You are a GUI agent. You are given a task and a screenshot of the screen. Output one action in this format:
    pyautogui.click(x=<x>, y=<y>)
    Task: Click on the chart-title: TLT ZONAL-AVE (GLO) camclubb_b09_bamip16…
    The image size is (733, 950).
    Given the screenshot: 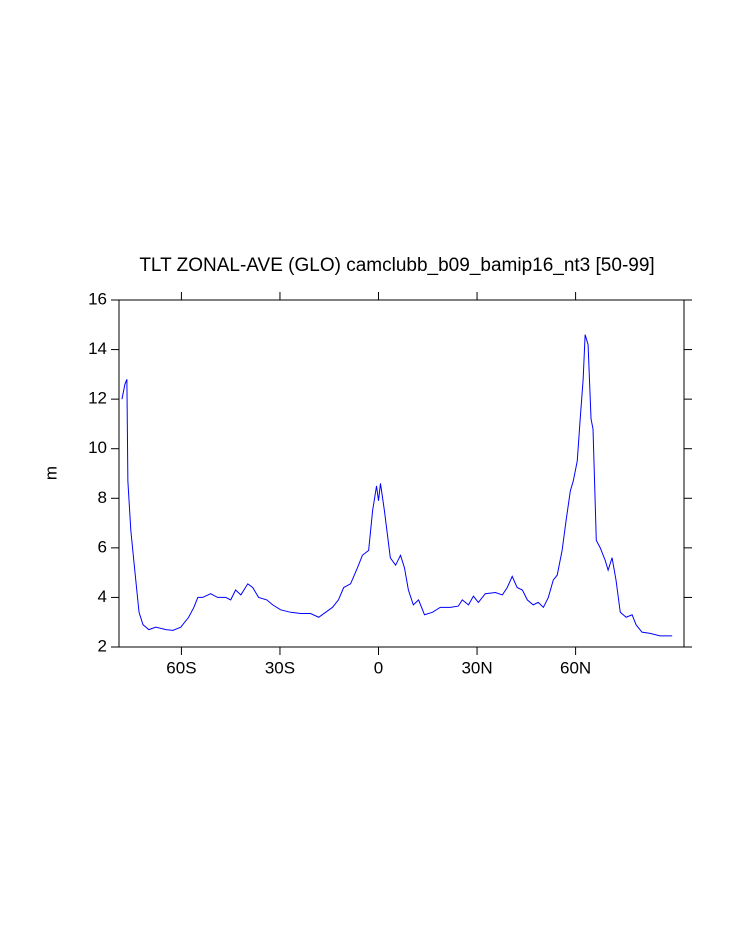 What is the action you would take?
    pyautogui.click(x=396, y=265)
    